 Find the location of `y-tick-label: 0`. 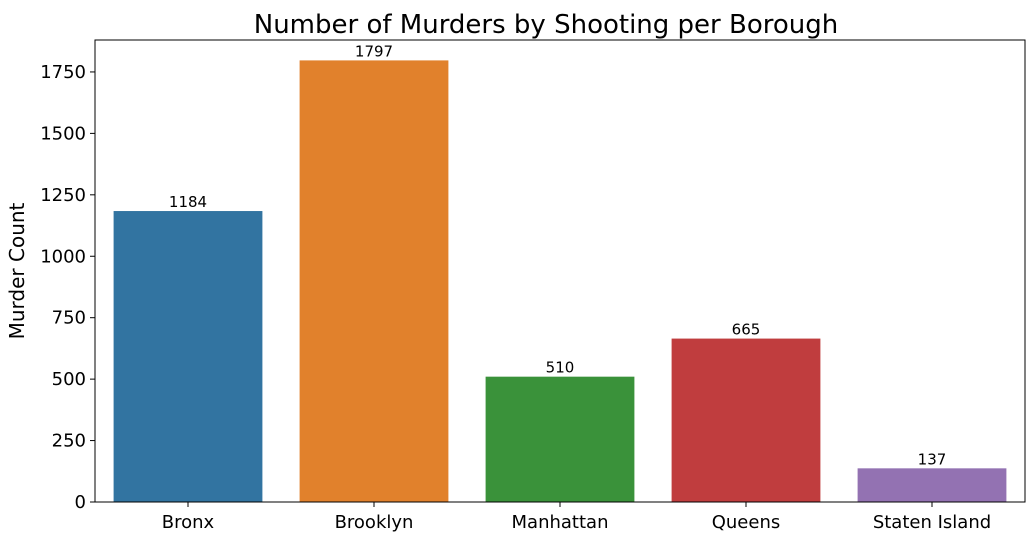

y-tick-label: 0 is located at coordinates (80, 502).